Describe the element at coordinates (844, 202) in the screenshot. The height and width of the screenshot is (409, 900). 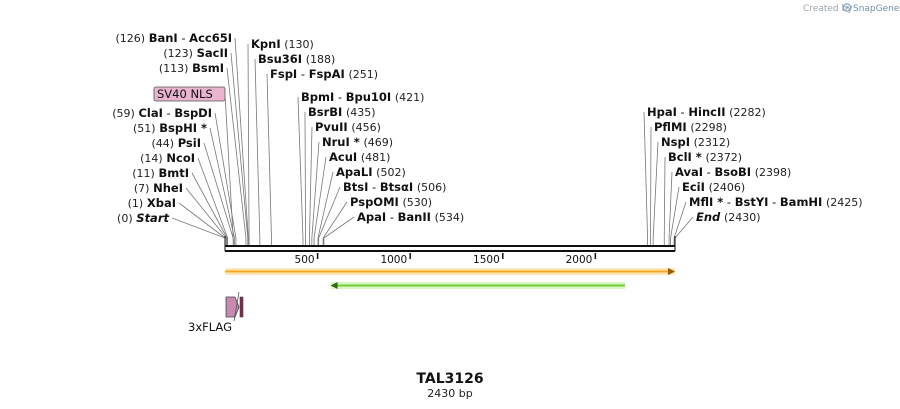
I see `site-position: (2425)` at that location.